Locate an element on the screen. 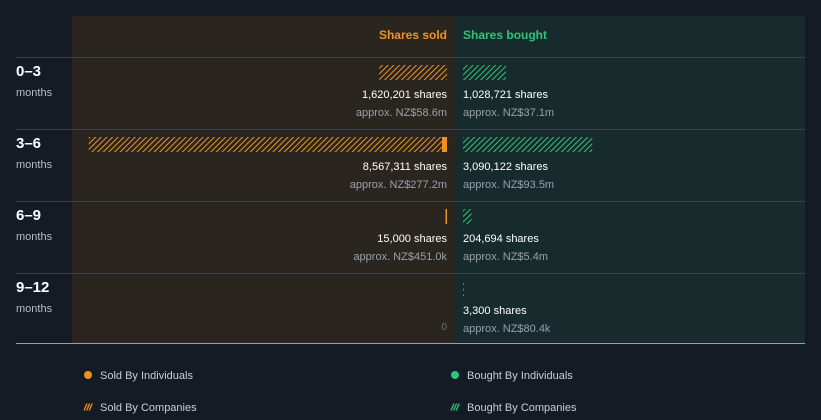  bought-shares-label: 3,300 shares is located at coordinates (495, 311).